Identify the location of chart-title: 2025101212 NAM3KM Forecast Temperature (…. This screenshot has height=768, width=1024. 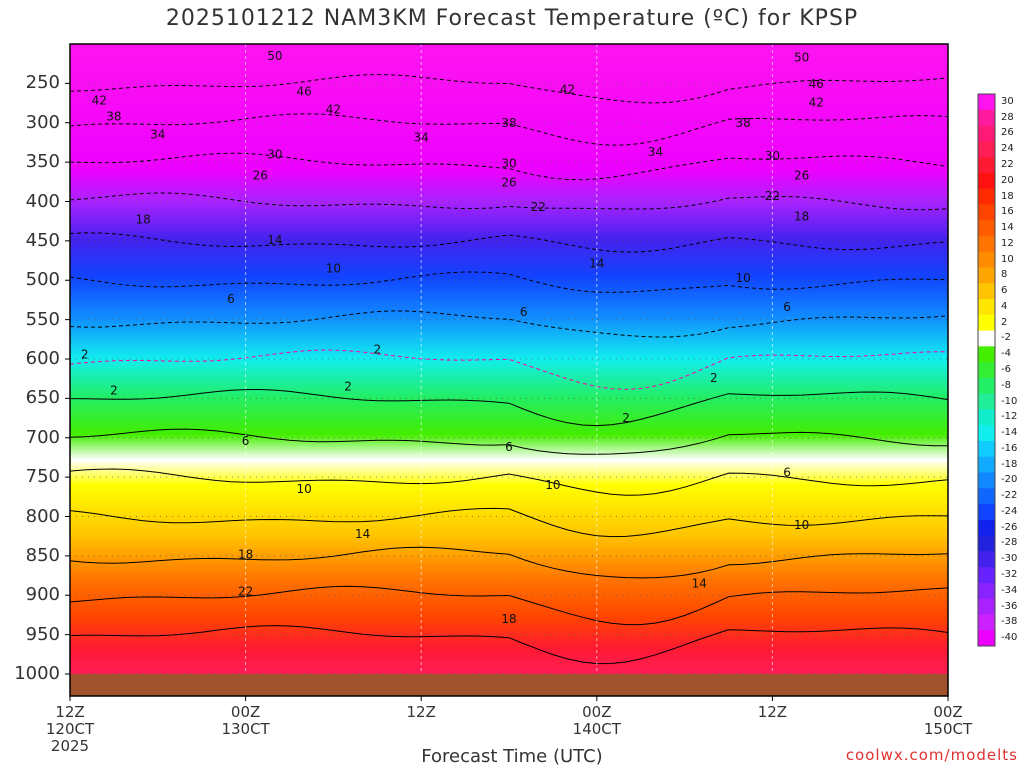
(512, 18).